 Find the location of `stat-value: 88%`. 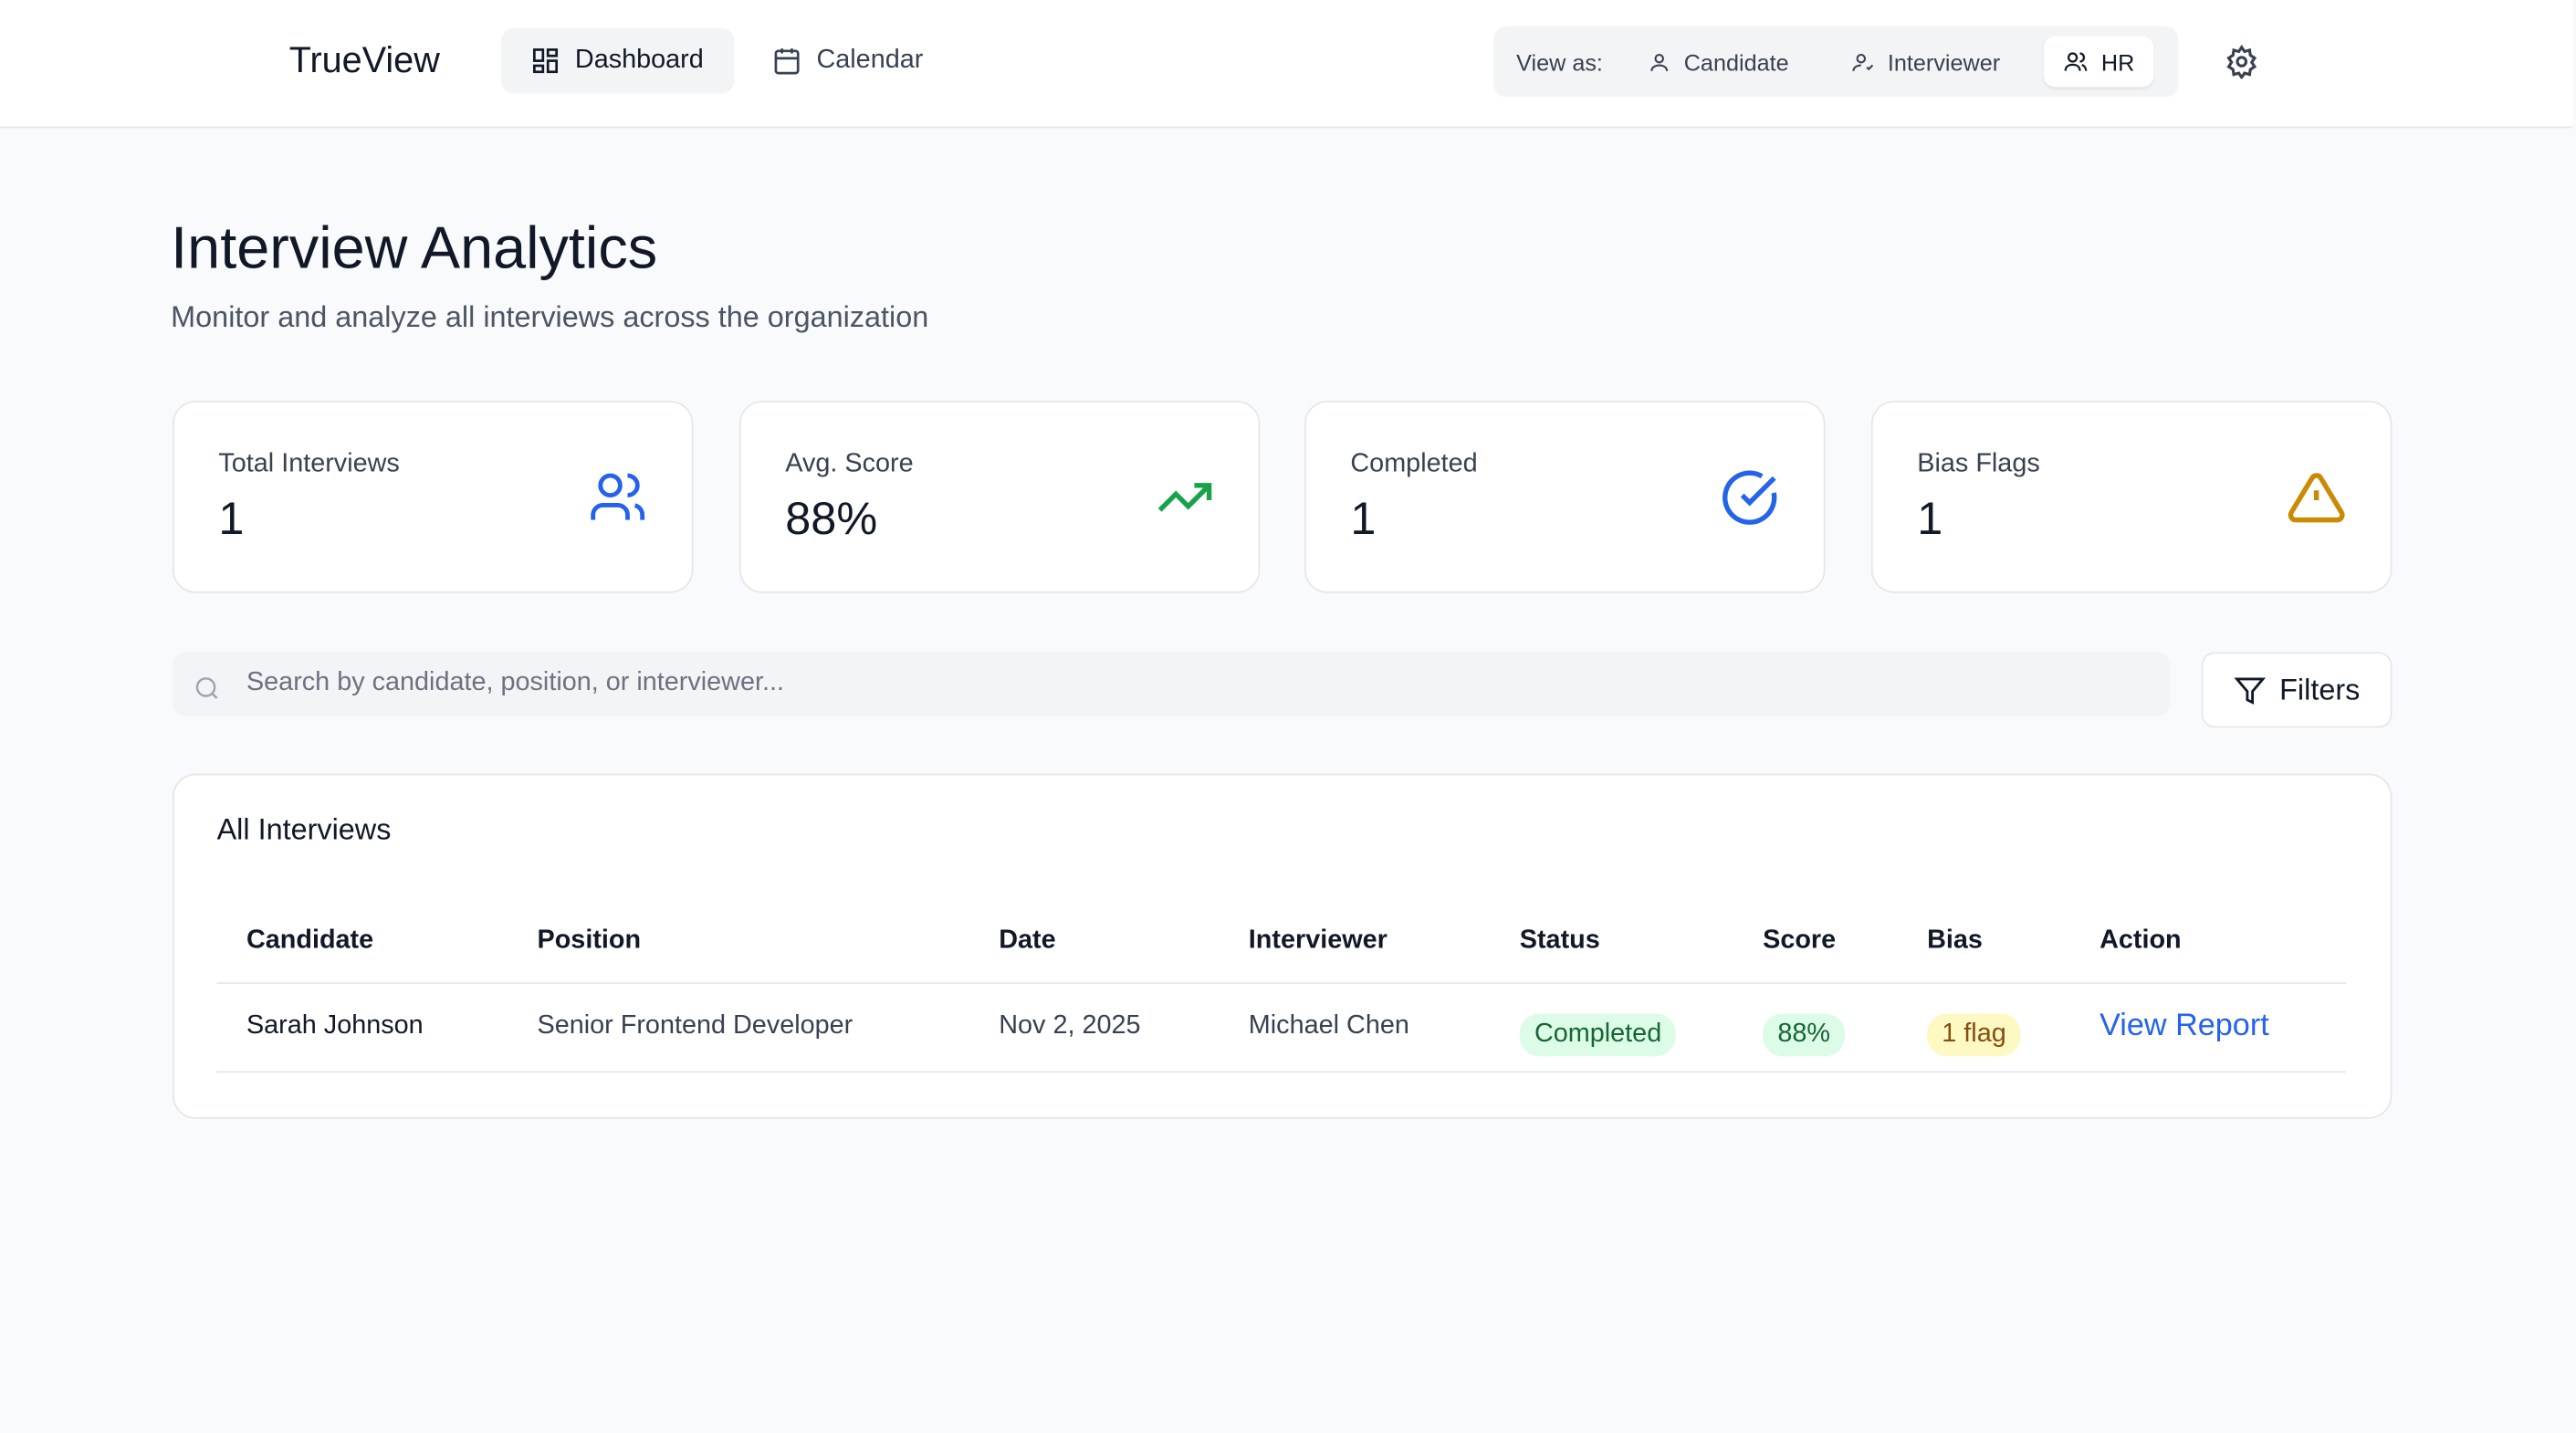

stat-value: 88% is located at coordinates (832, 518).